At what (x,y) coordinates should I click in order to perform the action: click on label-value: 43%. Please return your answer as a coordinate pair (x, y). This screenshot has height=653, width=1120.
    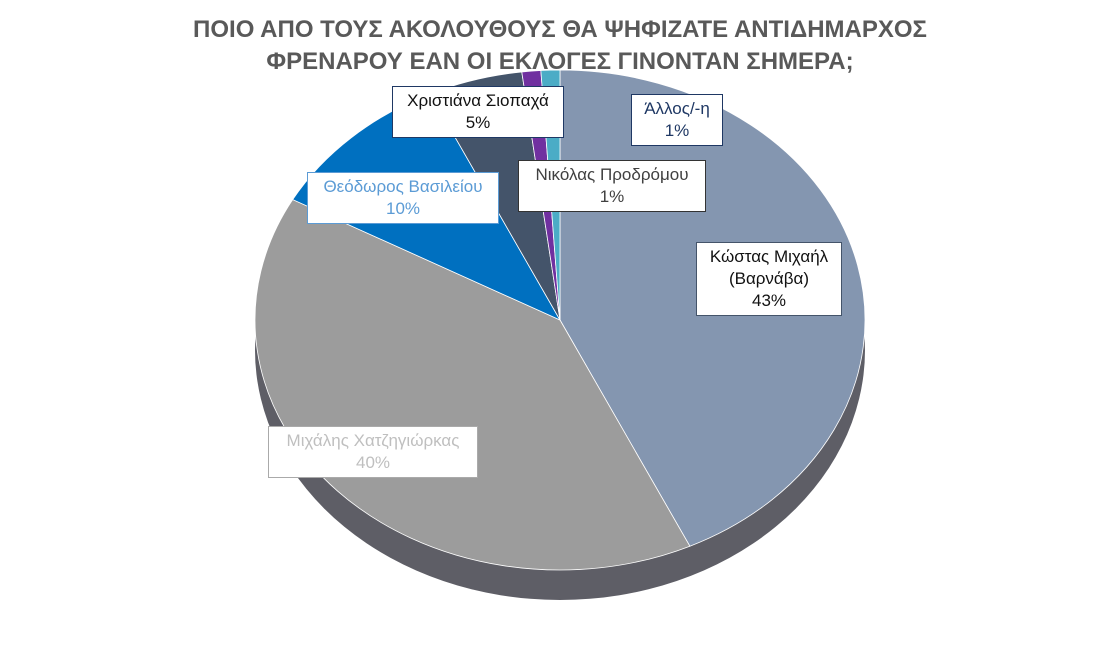
    Looking at the image, I should click on (769, 300).